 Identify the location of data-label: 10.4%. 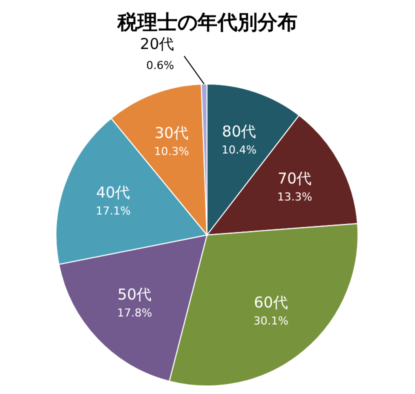
(239, 150).